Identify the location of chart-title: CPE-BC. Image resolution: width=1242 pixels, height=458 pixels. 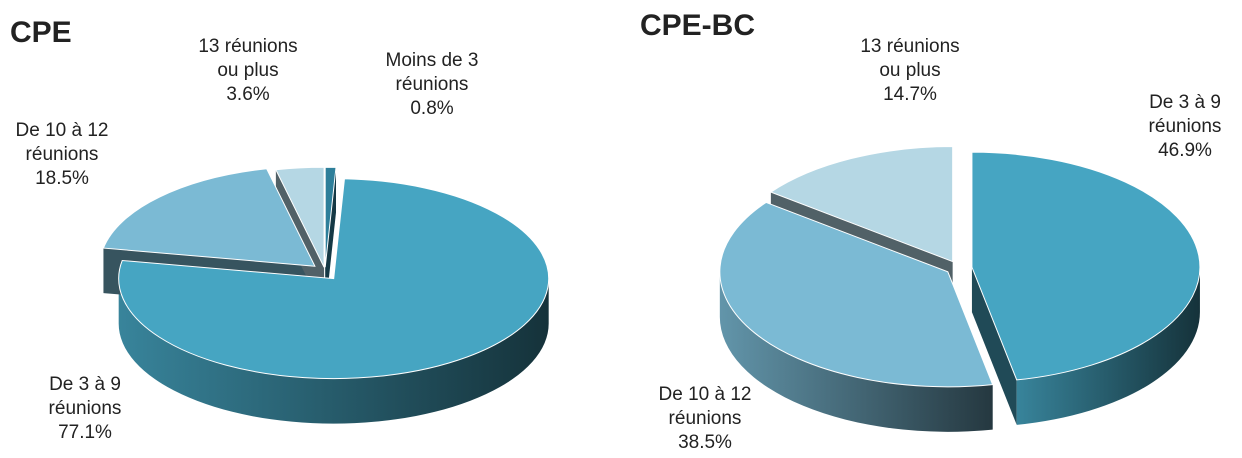
(697, 25).